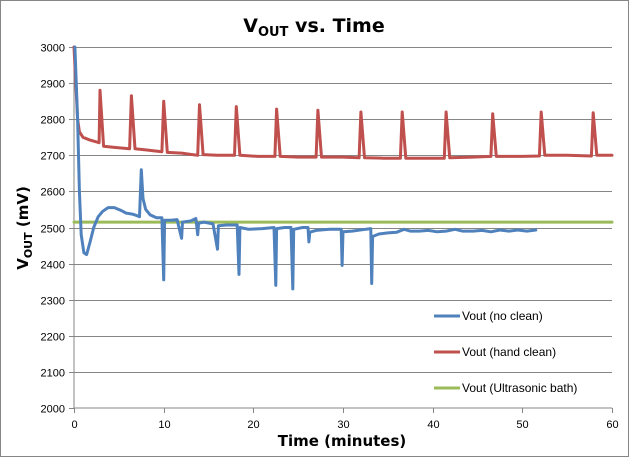  Describe the element at coordinates (342, 441) in the screenshot. I see `x-axis-title: Time (minutes)` at that location.